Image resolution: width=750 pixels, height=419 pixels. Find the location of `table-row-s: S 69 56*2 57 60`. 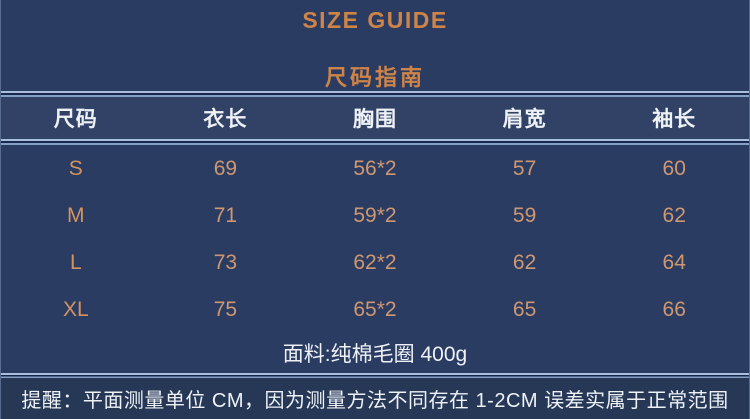

table-row-s: S 69 56*2 57 60 is located at coordinates (375, 168).